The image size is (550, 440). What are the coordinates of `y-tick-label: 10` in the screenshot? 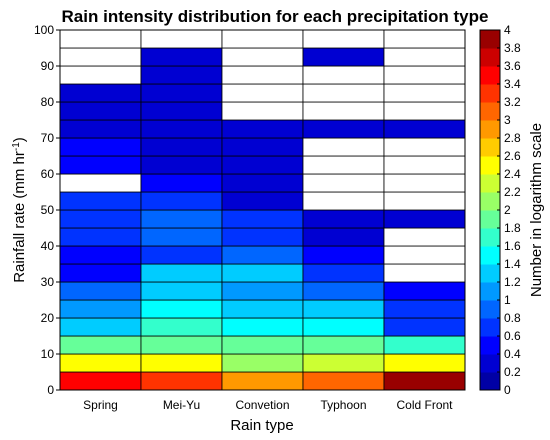 It's located at (48, 354).